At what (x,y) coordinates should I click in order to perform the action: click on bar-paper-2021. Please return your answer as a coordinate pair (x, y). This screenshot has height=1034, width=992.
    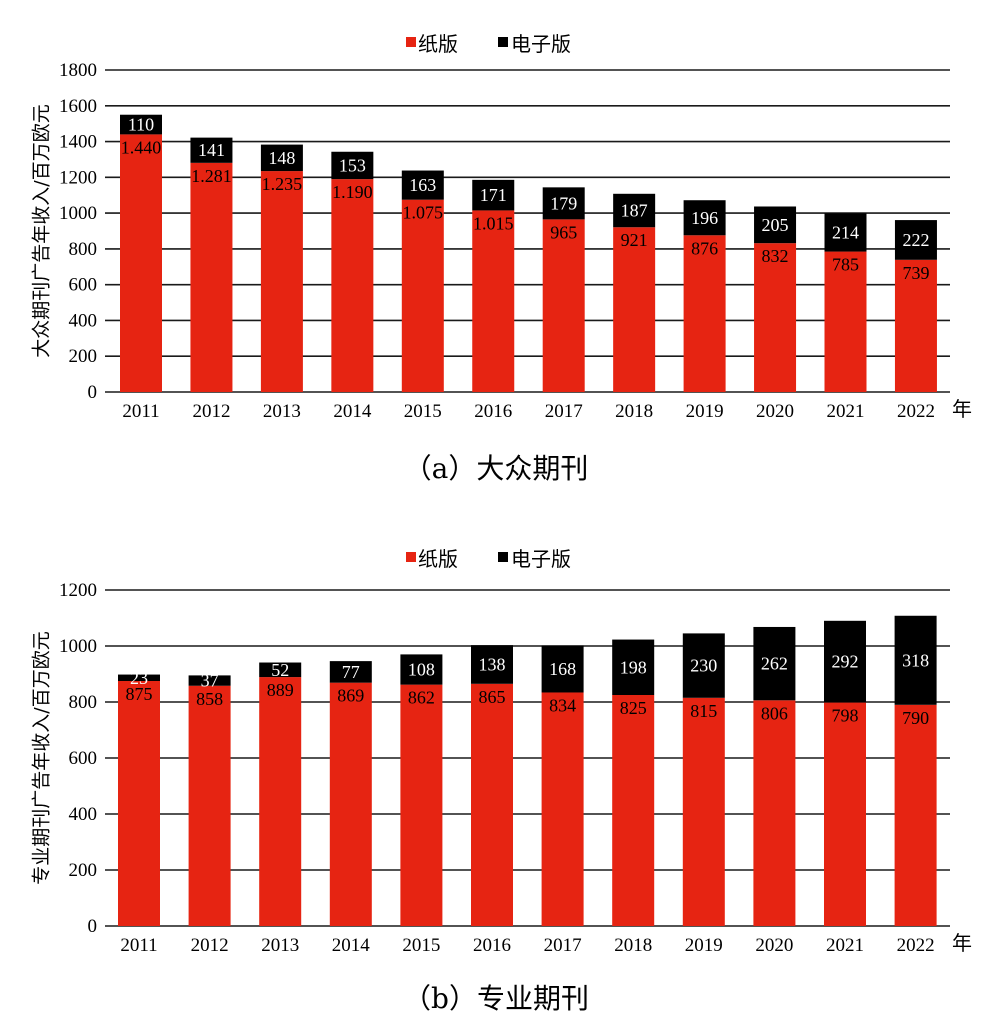
    Looking at the image, I should click on (845, 814).